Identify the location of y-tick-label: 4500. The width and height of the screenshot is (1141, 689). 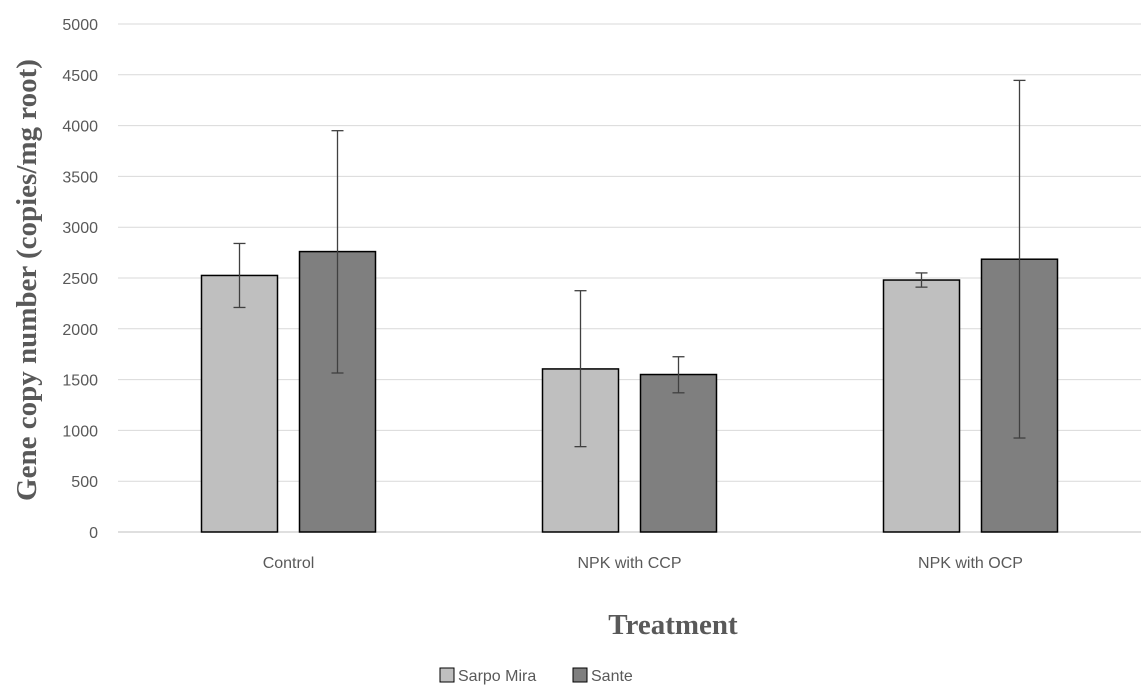
(80, 76).